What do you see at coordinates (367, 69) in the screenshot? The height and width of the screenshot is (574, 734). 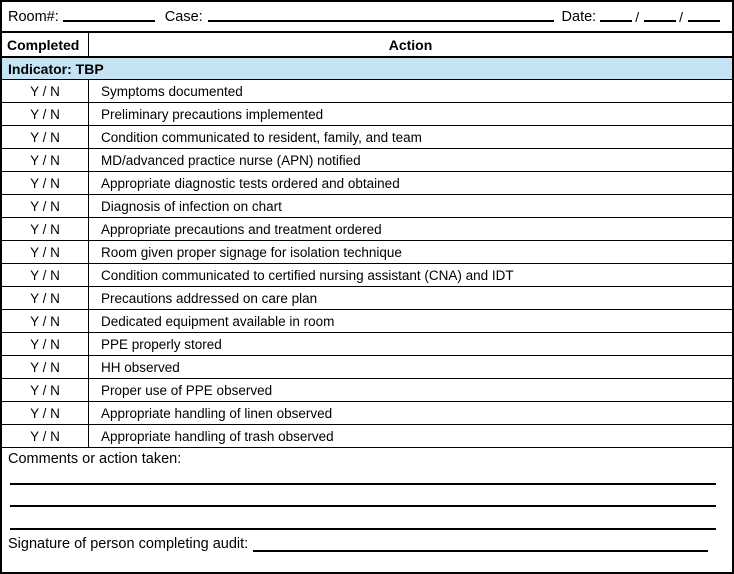 I see `indicator-row: Indicator: TBP` at bounding box center [367, 69].